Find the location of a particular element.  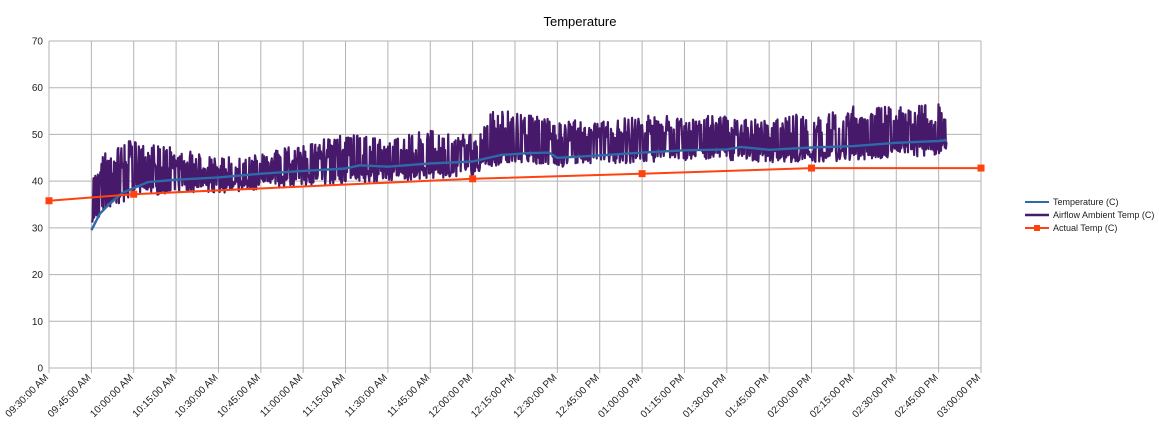

x-tick-label: 12:00:00 PM is located at coordinates (451, 396).